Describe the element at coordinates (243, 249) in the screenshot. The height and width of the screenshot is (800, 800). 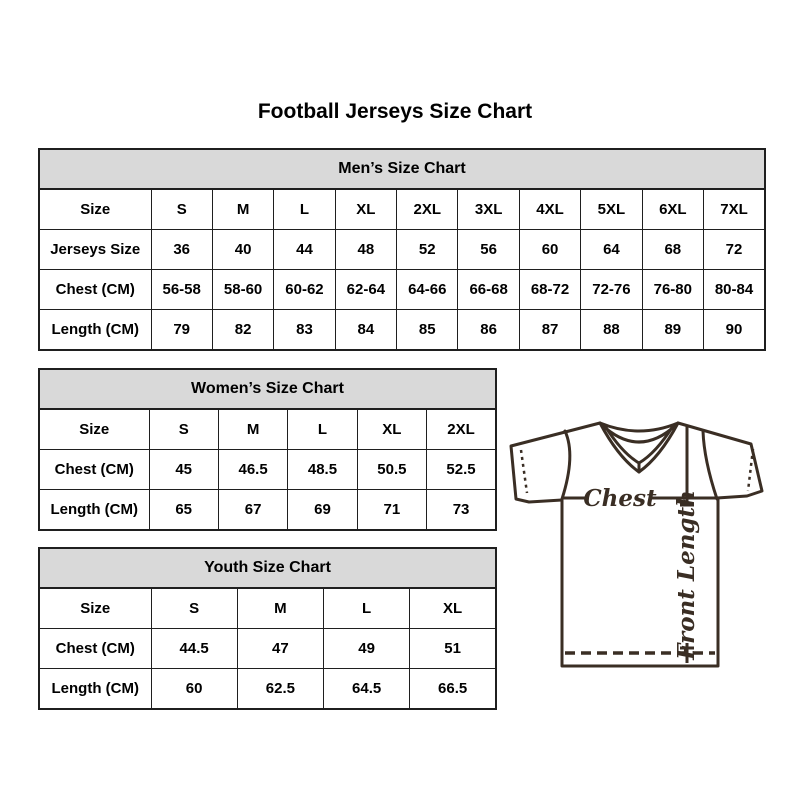
I see `cell: 40` at that location.